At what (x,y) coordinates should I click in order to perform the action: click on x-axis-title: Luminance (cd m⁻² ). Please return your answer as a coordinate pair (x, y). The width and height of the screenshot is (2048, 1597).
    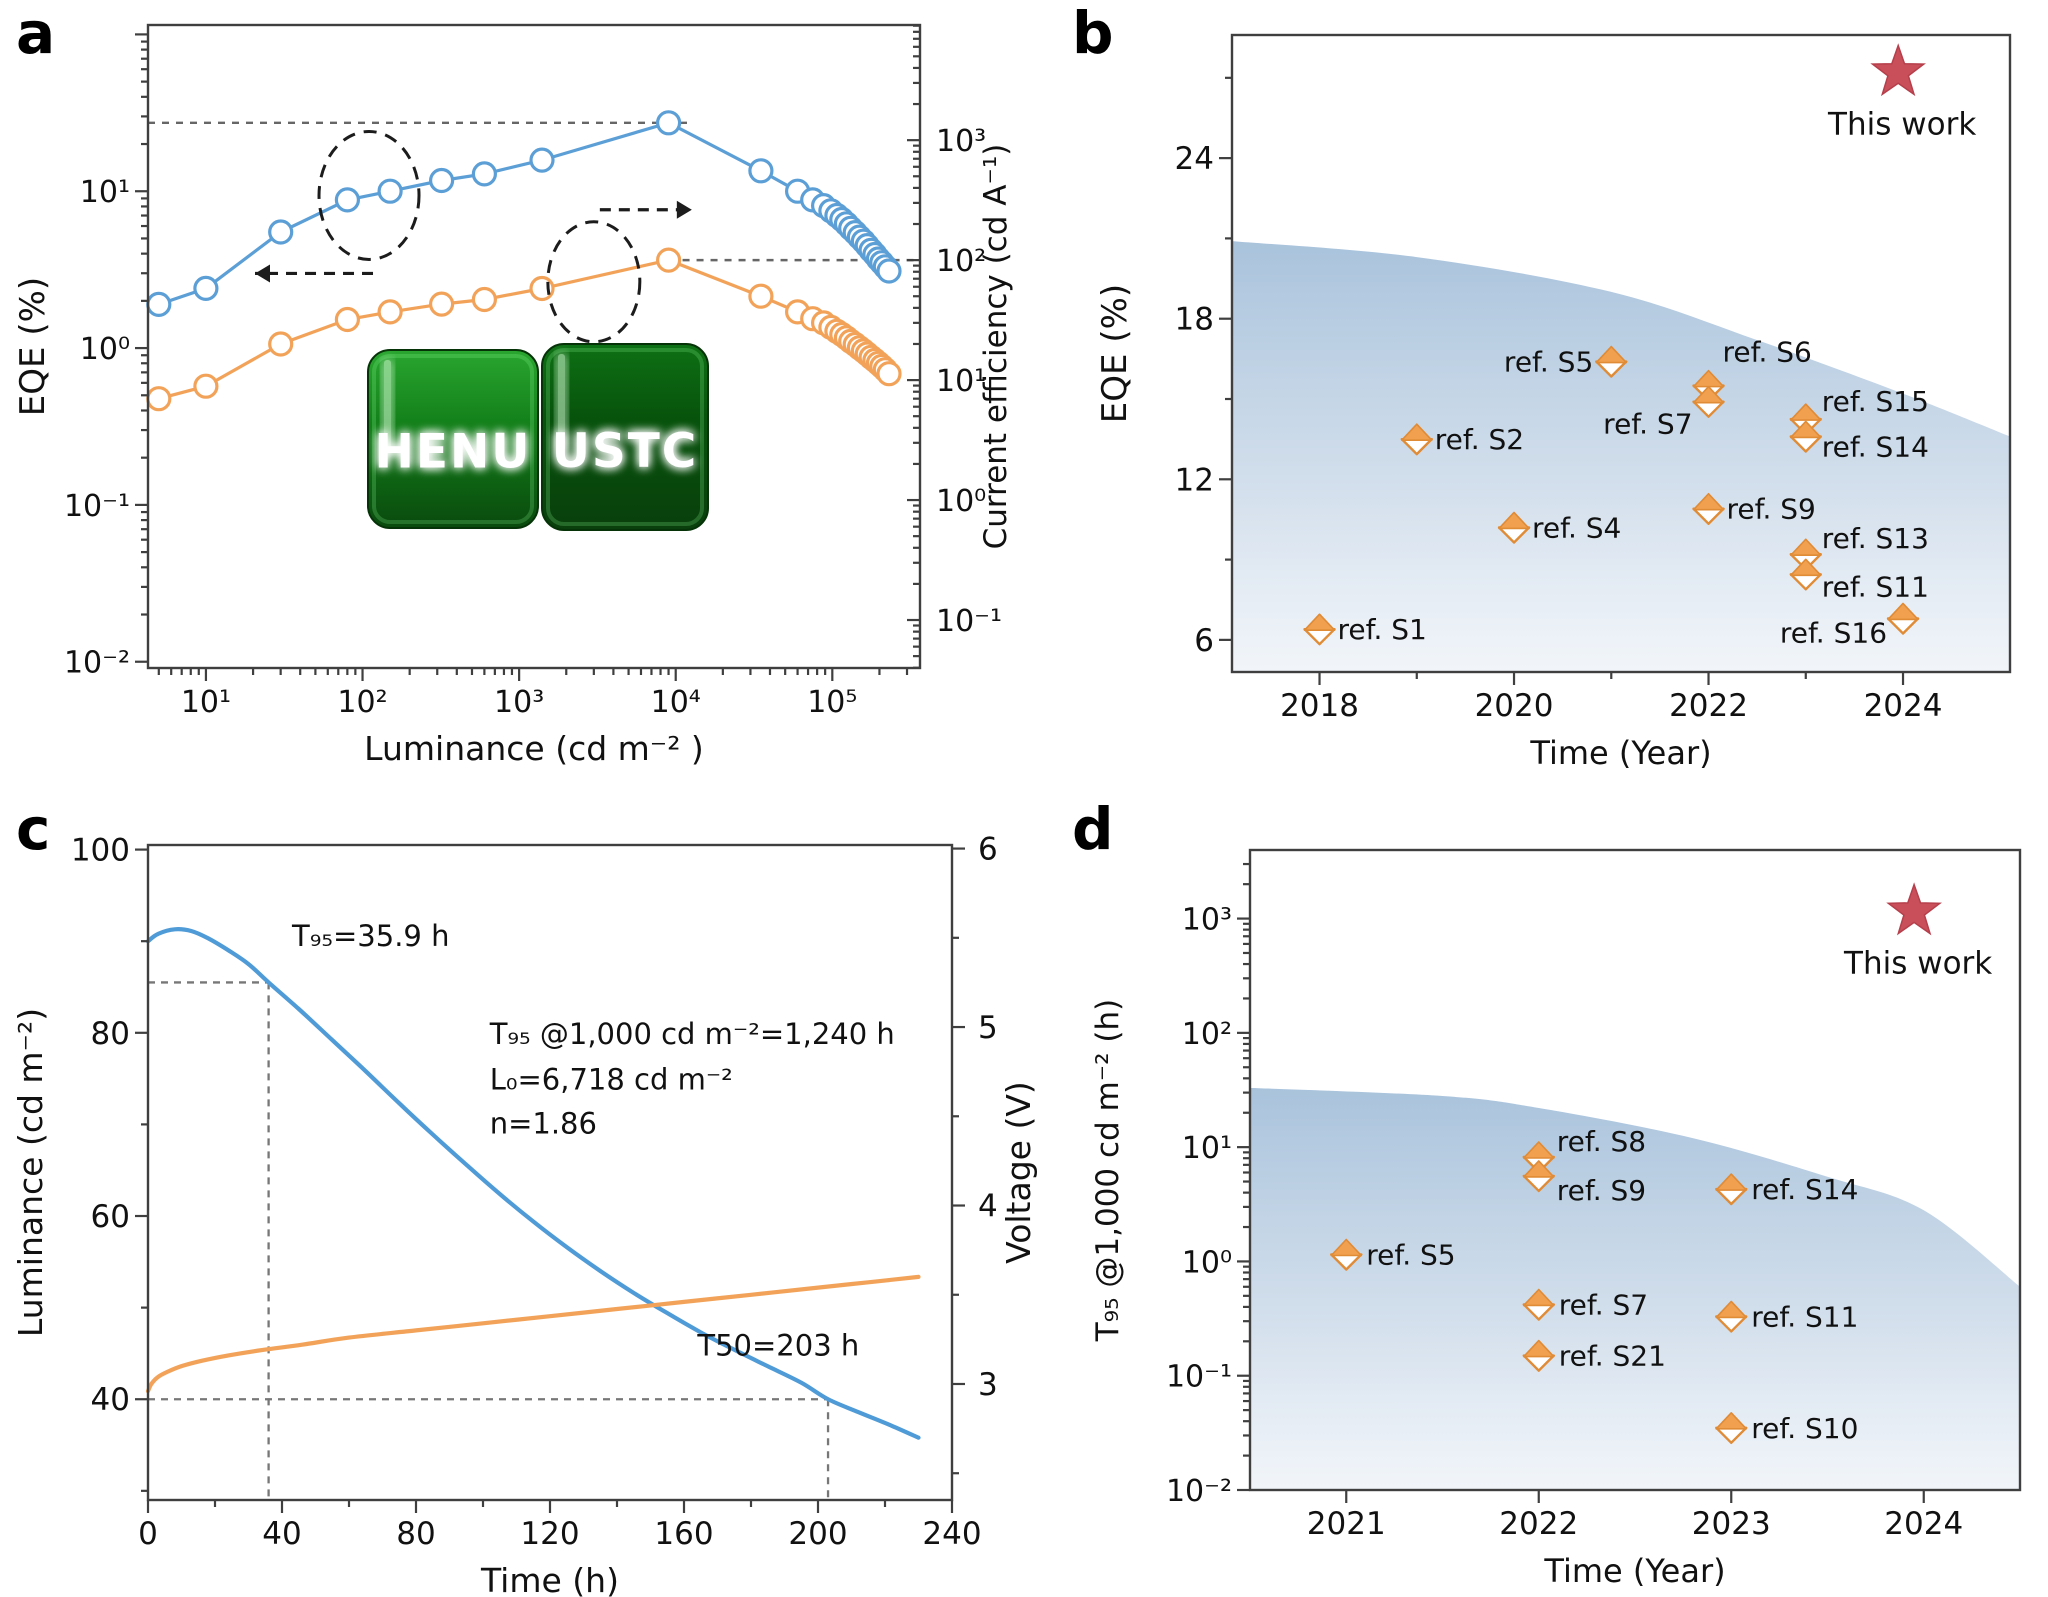
    Looking at the image, I should click on (534, 748).